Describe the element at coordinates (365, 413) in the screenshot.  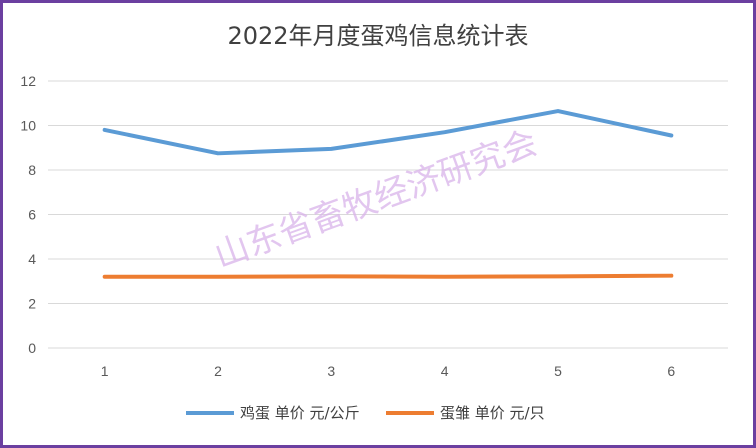
I see `legend: 鸡蛋 单价 元/公斤 蛋雏 单价 元/只` at that location.